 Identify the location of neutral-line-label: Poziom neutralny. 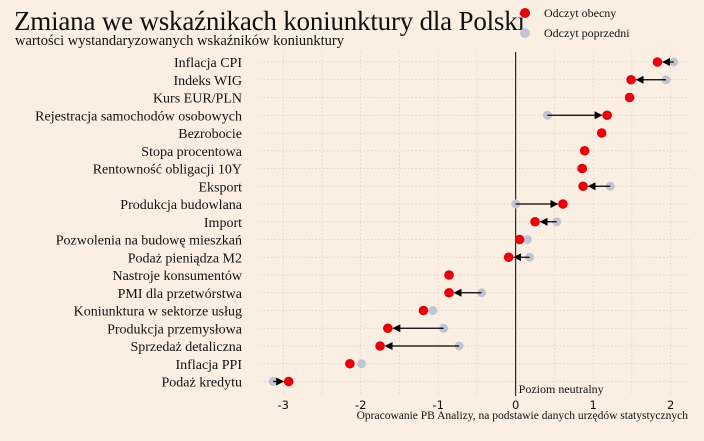
(561, 389).